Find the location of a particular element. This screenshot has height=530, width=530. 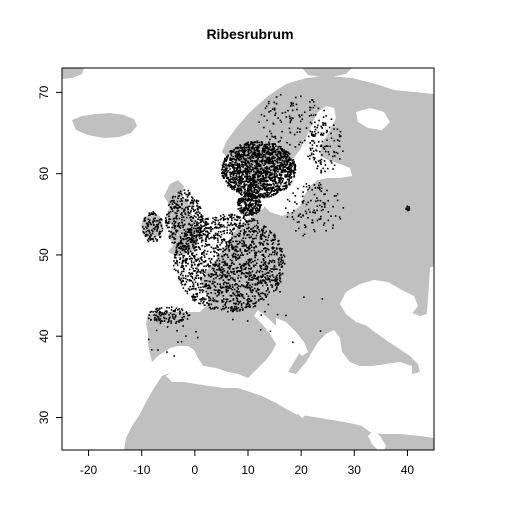

y-tick-label: 50 is located at coordinates (44, 255).